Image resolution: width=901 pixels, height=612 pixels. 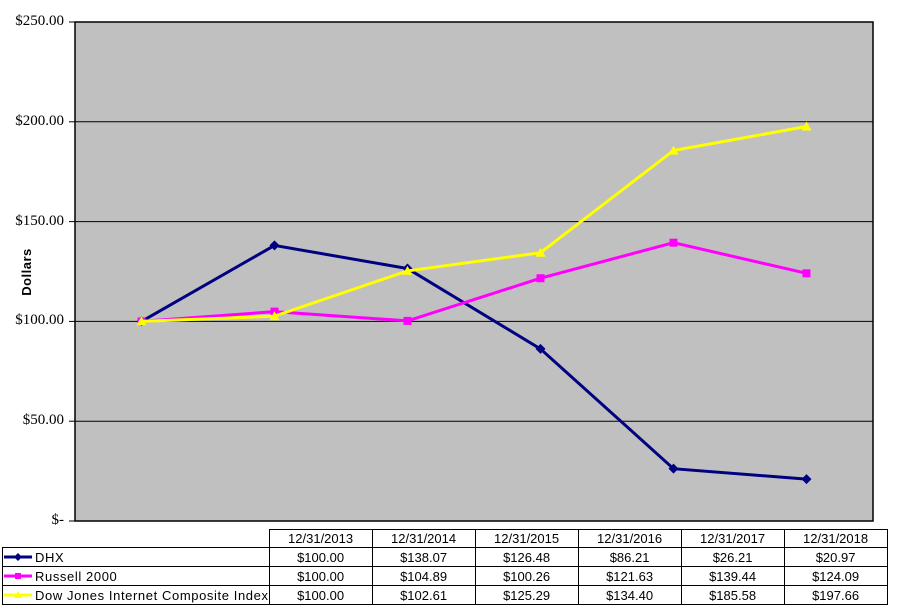 I want to click on table-date-header: 12/31/2016, so click(x=629, y=538).